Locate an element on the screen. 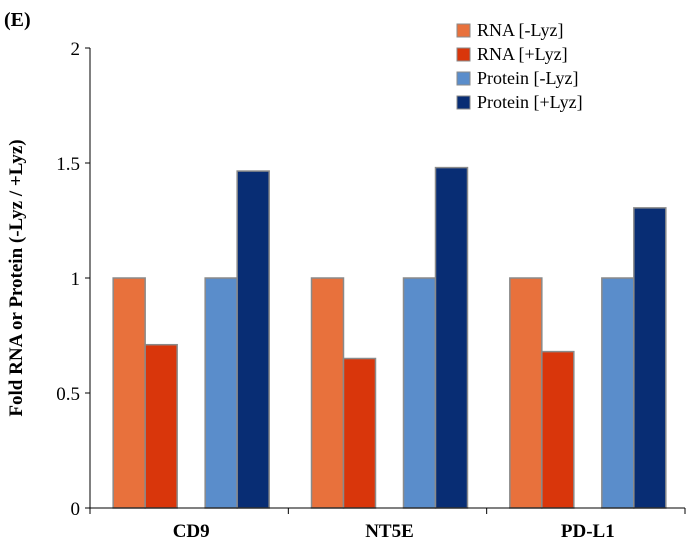 This screenshot has height=551, width=690. legend-label: RNA [+Lyz] is located at coordinates (522, 54).